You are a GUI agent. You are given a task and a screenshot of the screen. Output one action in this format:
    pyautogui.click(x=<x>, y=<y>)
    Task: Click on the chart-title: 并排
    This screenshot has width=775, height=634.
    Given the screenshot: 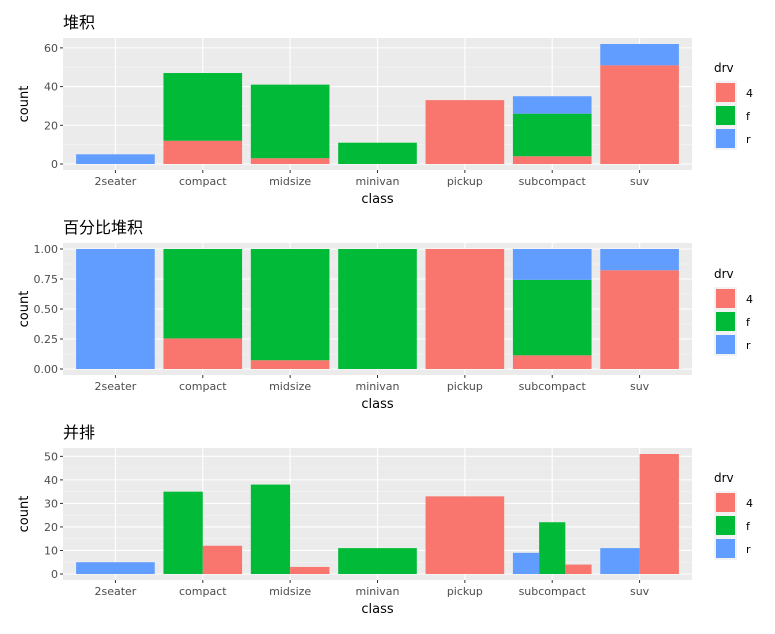 What is the action you would take?
    pyautogui.click(x=79, y=432)
    